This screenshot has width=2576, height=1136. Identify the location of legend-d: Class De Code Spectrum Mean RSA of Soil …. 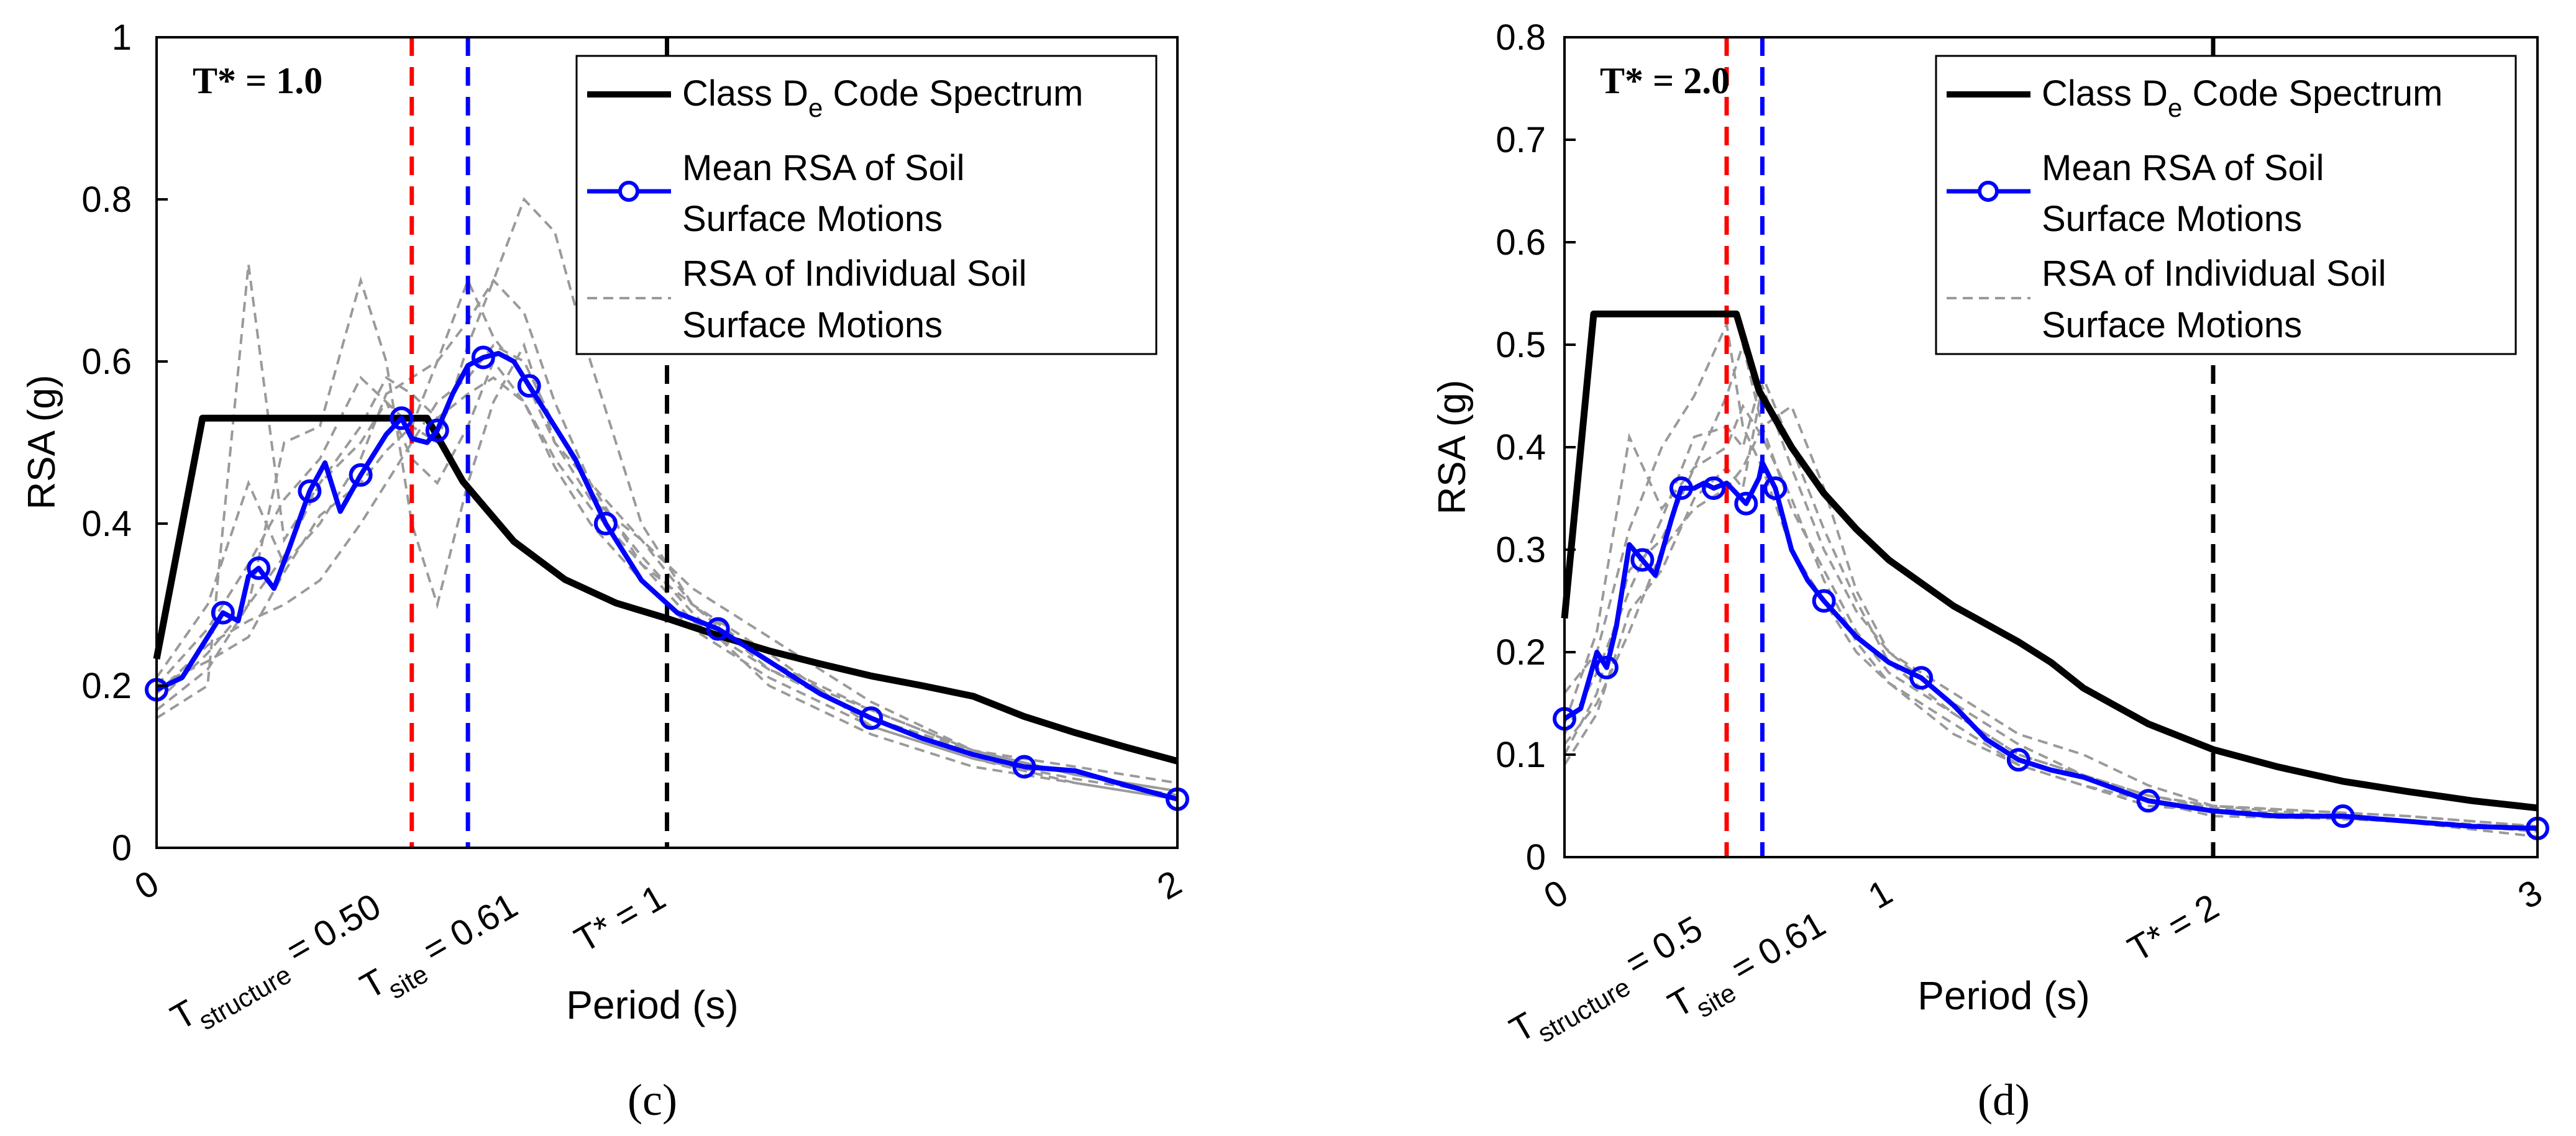
(2226, 205).